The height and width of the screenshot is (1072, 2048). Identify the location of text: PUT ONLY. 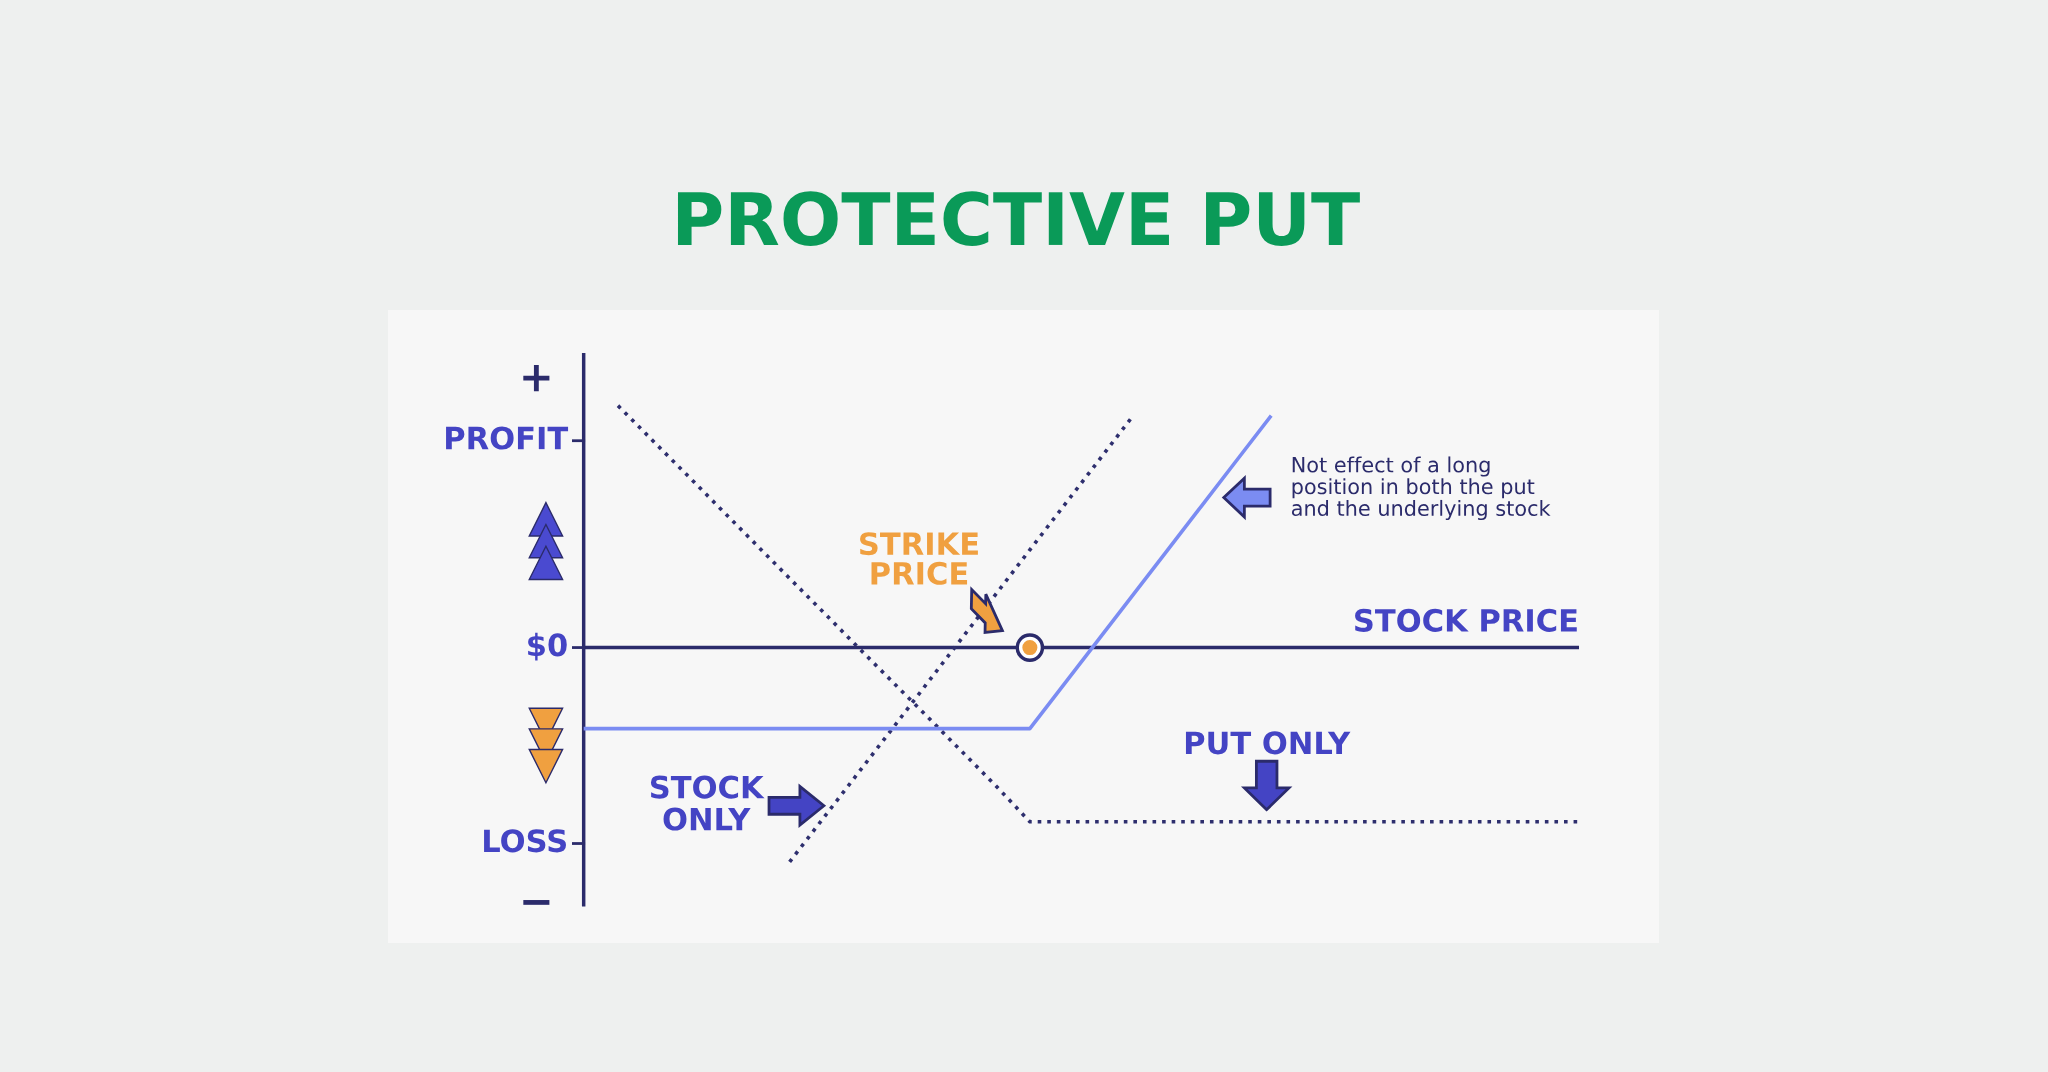
(1268, 743).